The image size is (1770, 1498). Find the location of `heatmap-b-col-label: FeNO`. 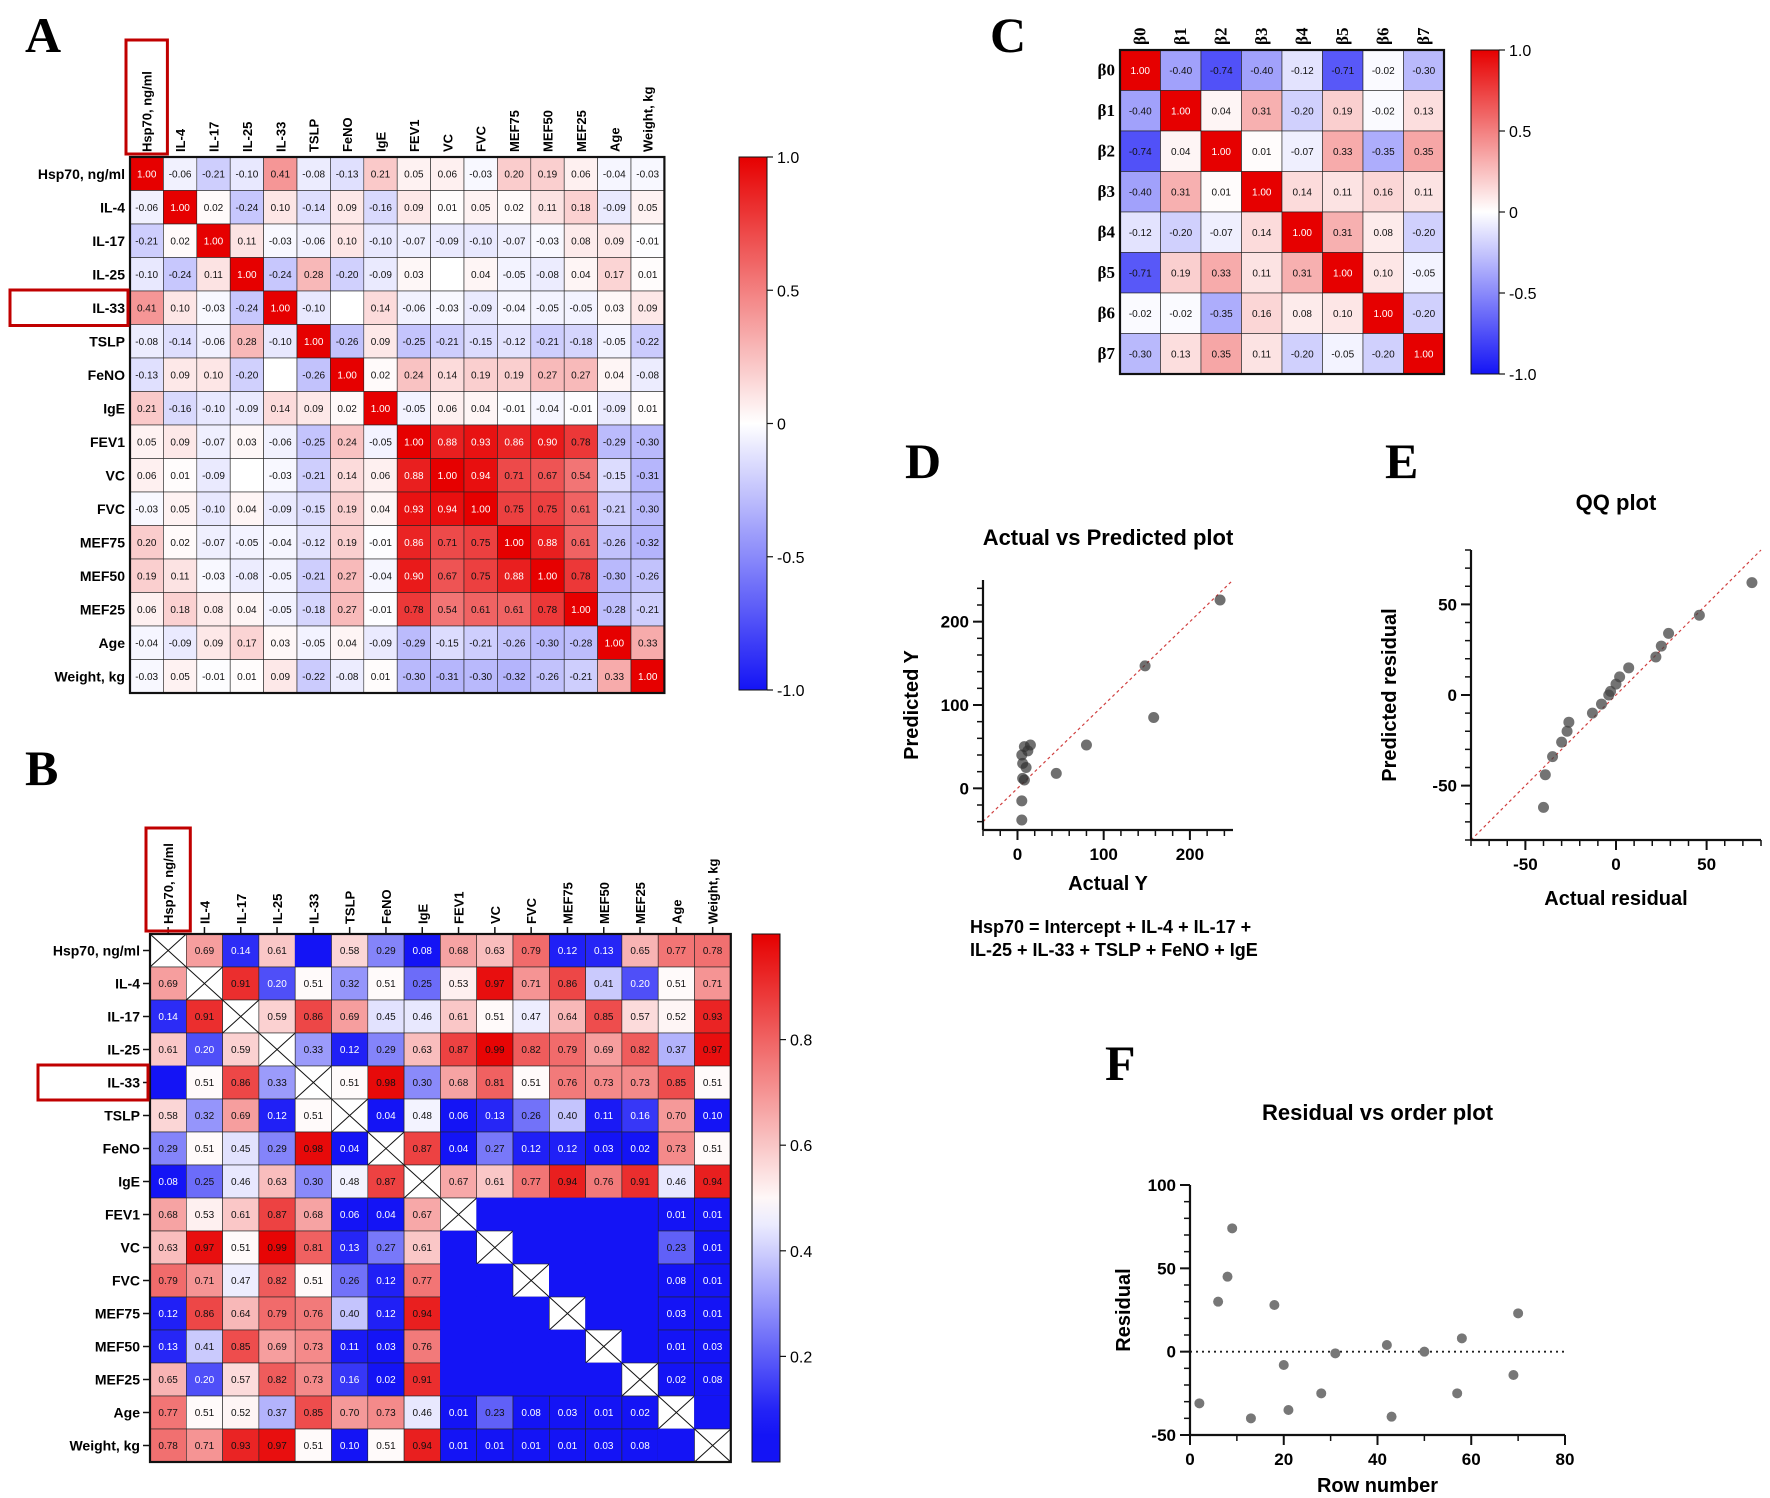

heatmap-b-col-label: FeNO is located at coordinates (386, 906).